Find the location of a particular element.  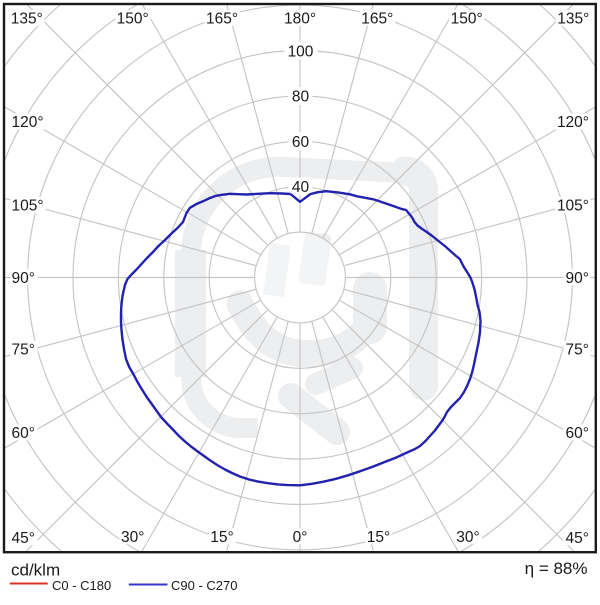

svg-text: 180° is located at coordinates (300, 18).